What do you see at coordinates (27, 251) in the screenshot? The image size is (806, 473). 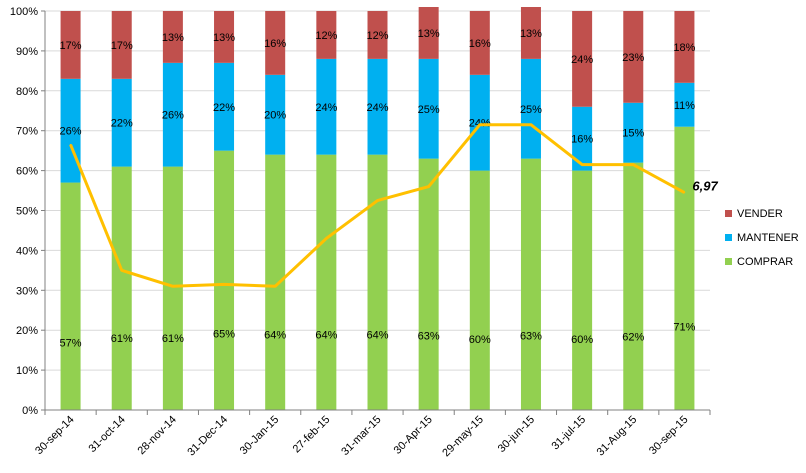 I see `y-tick-label: 40%` at bounding box center [27, 251].